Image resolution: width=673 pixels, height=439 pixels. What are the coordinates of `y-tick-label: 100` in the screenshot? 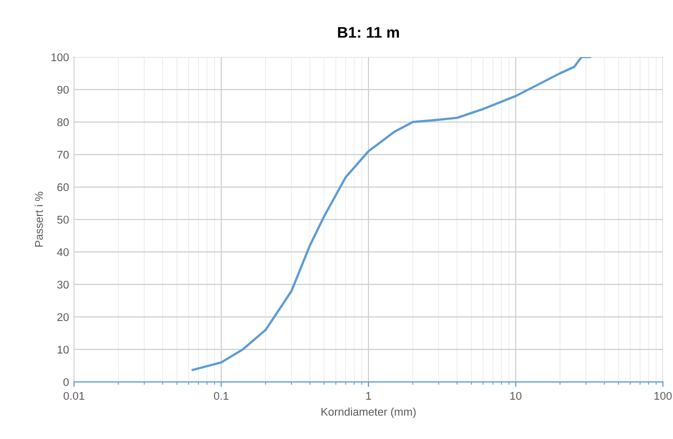 It's located at (60, 57).